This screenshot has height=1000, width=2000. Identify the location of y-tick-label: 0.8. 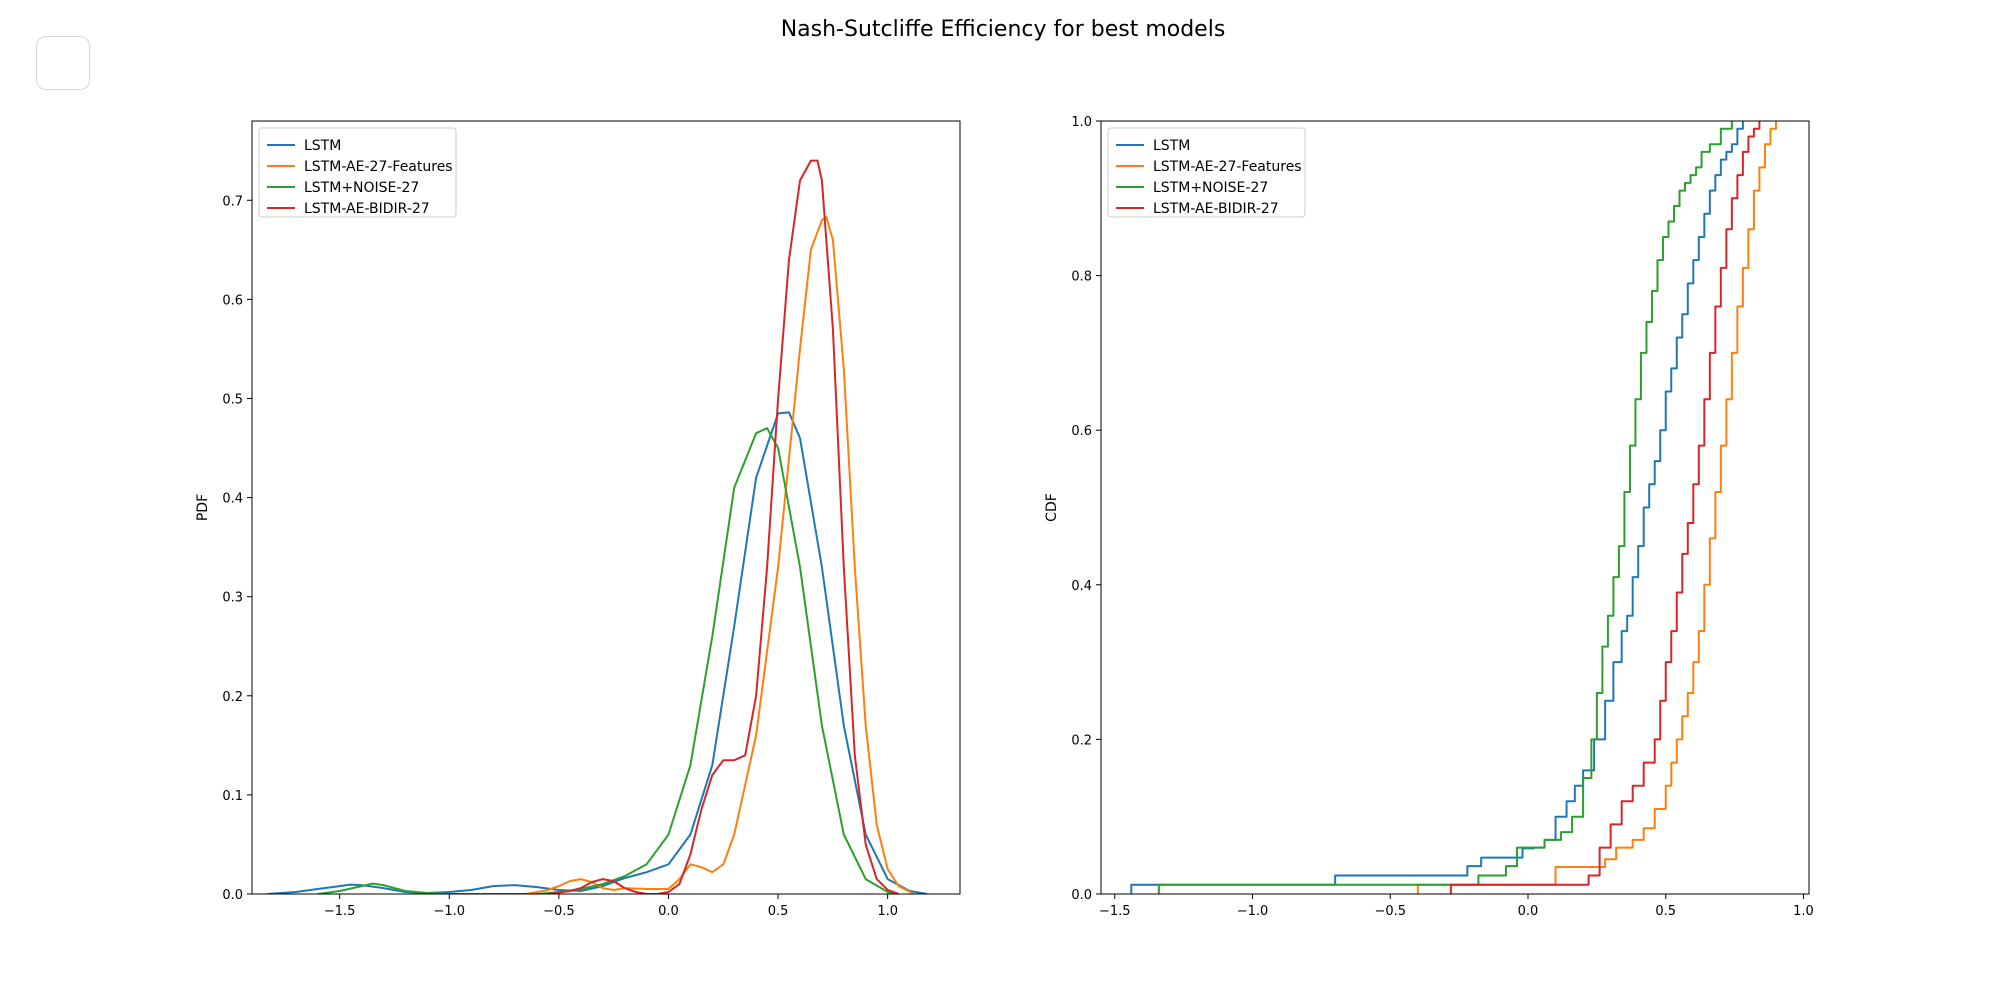
(1081, 277).